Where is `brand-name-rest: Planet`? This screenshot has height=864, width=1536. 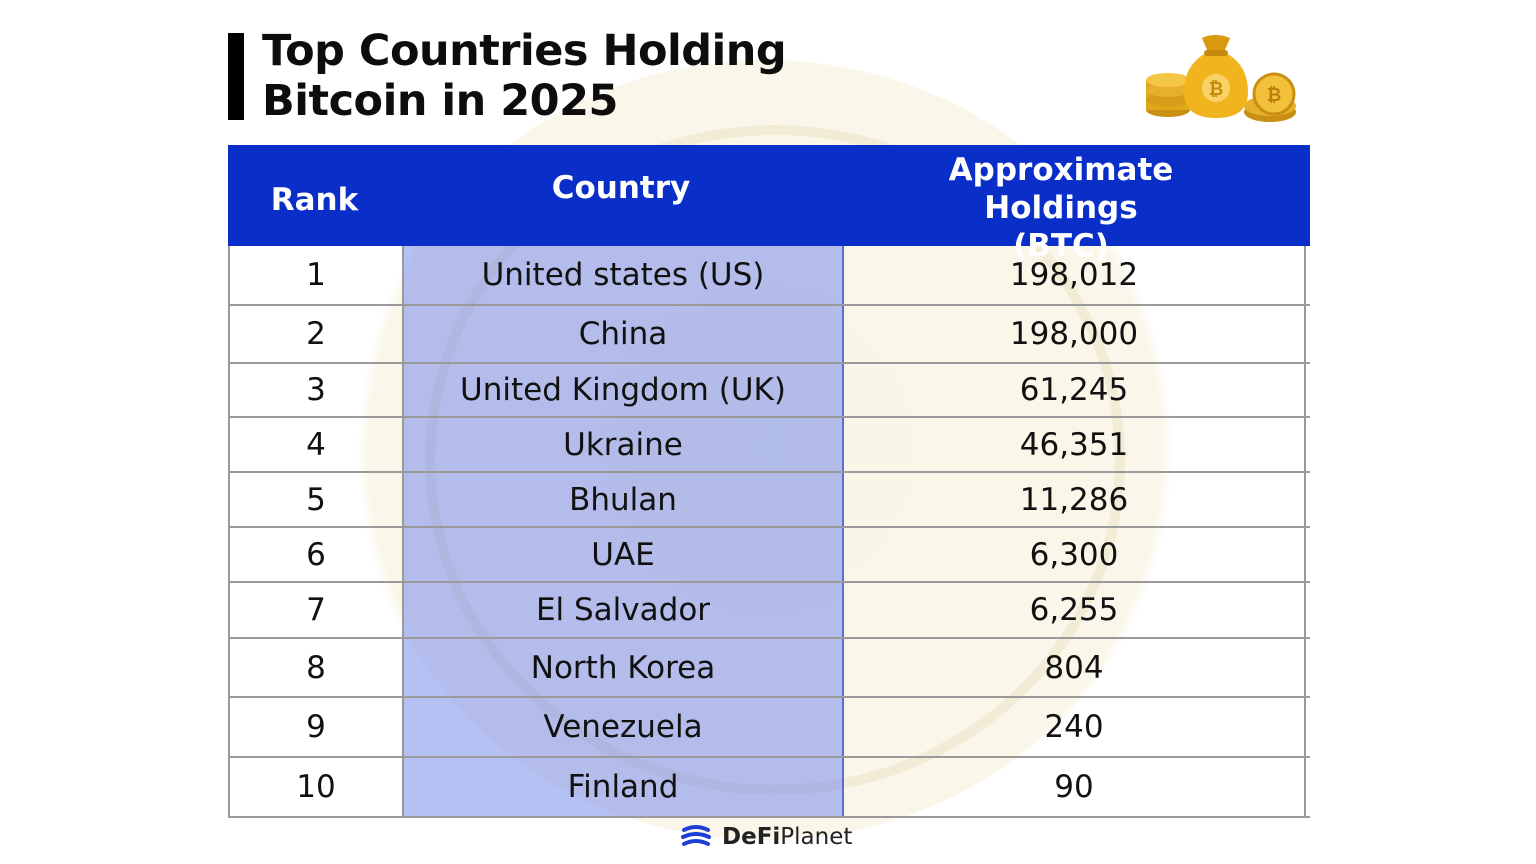 brand-name-rest: Planet is located at coordinates (816, 837).